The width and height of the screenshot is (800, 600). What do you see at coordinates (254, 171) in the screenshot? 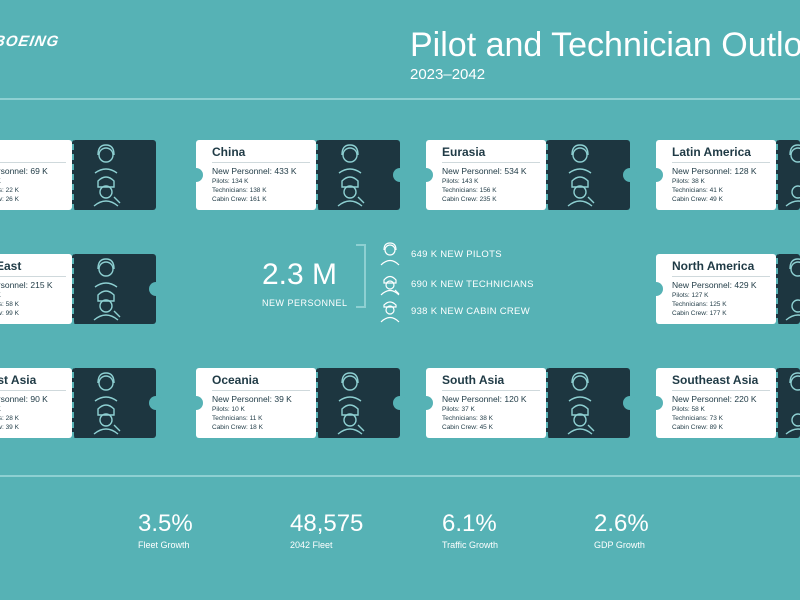
I see `new-personnel: New Personnel: 433 K` at bounding box center [254, 171].